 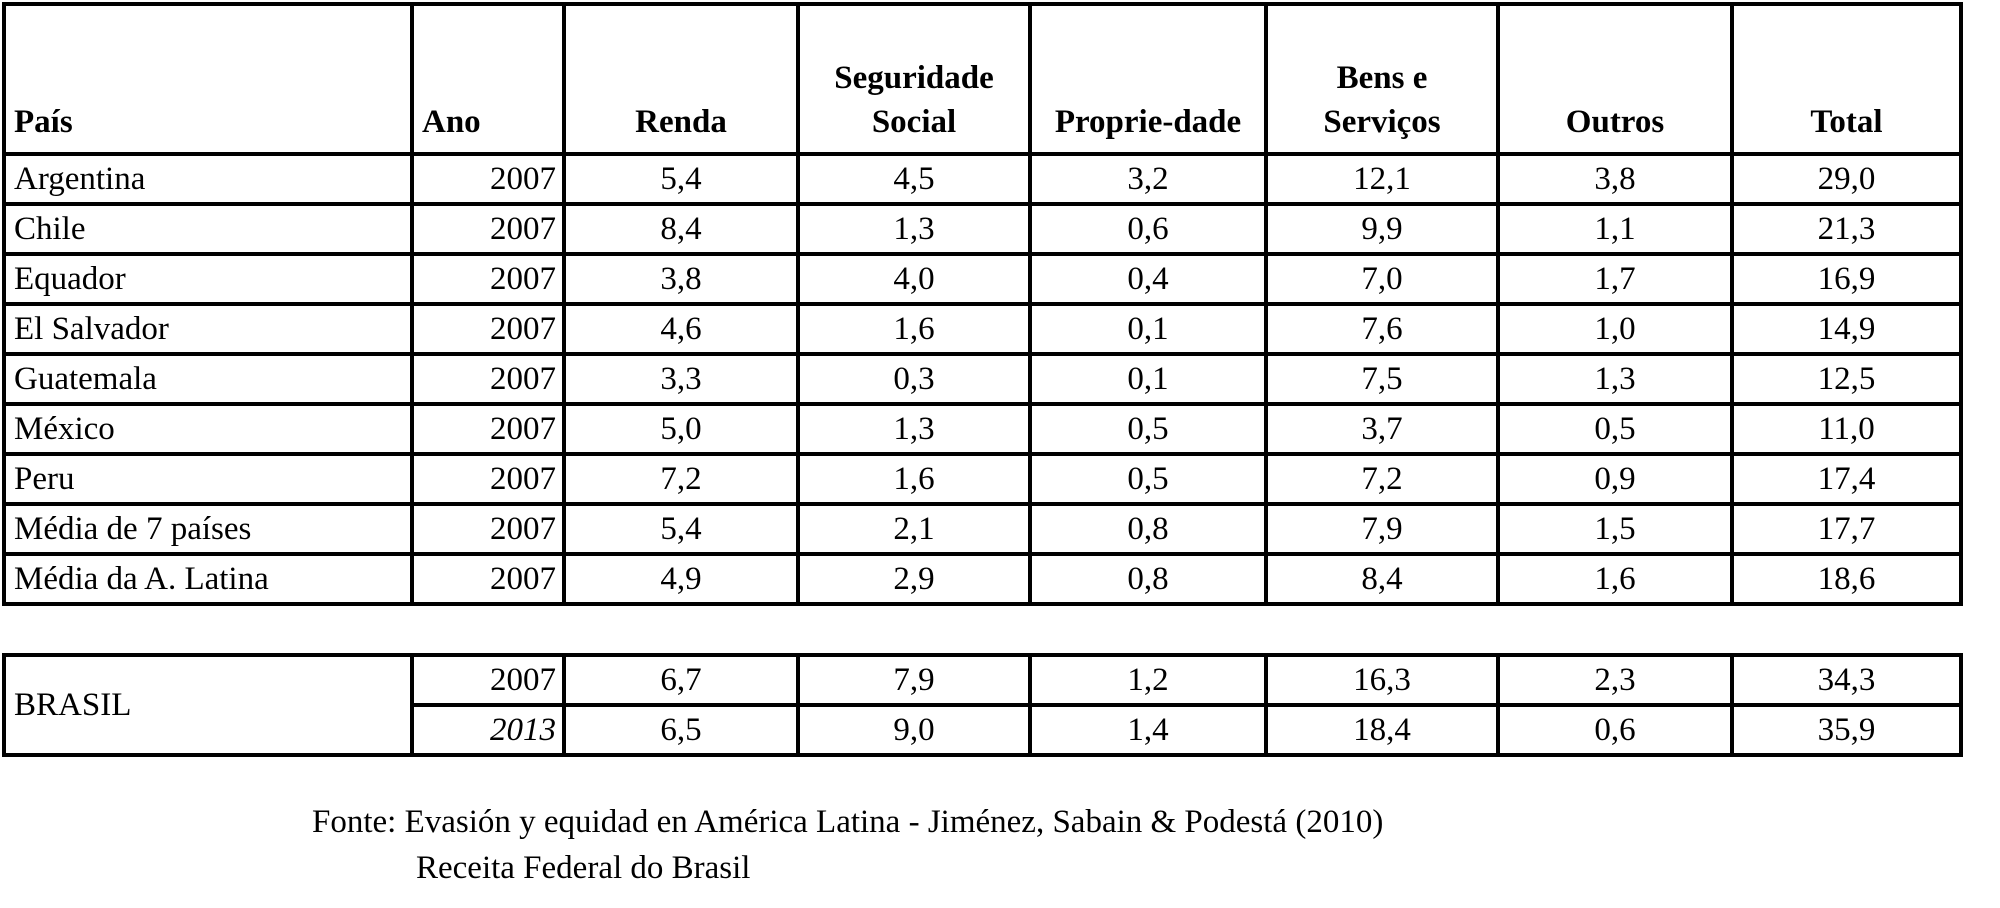 What do you see at coordinates (1846, 429) in the screenshot?
I see `value-cell: 11,0` at bounding box center [1846, 429].